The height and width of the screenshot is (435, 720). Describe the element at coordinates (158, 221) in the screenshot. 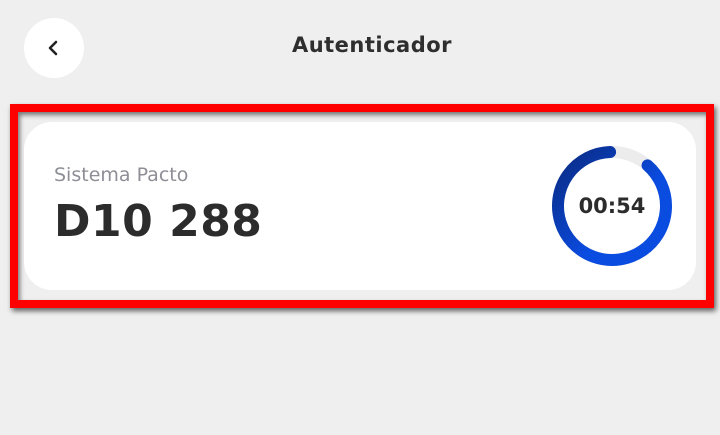

I see `auth-code: D10 288` at that location.